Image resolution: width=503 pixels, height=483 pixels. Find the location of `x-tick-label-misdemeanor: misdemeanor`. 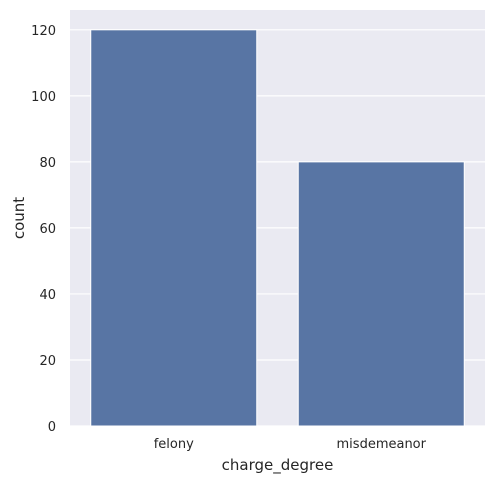

x-tick-label-misdemeanor: misdemeanor is located at coordinates (382, 444).